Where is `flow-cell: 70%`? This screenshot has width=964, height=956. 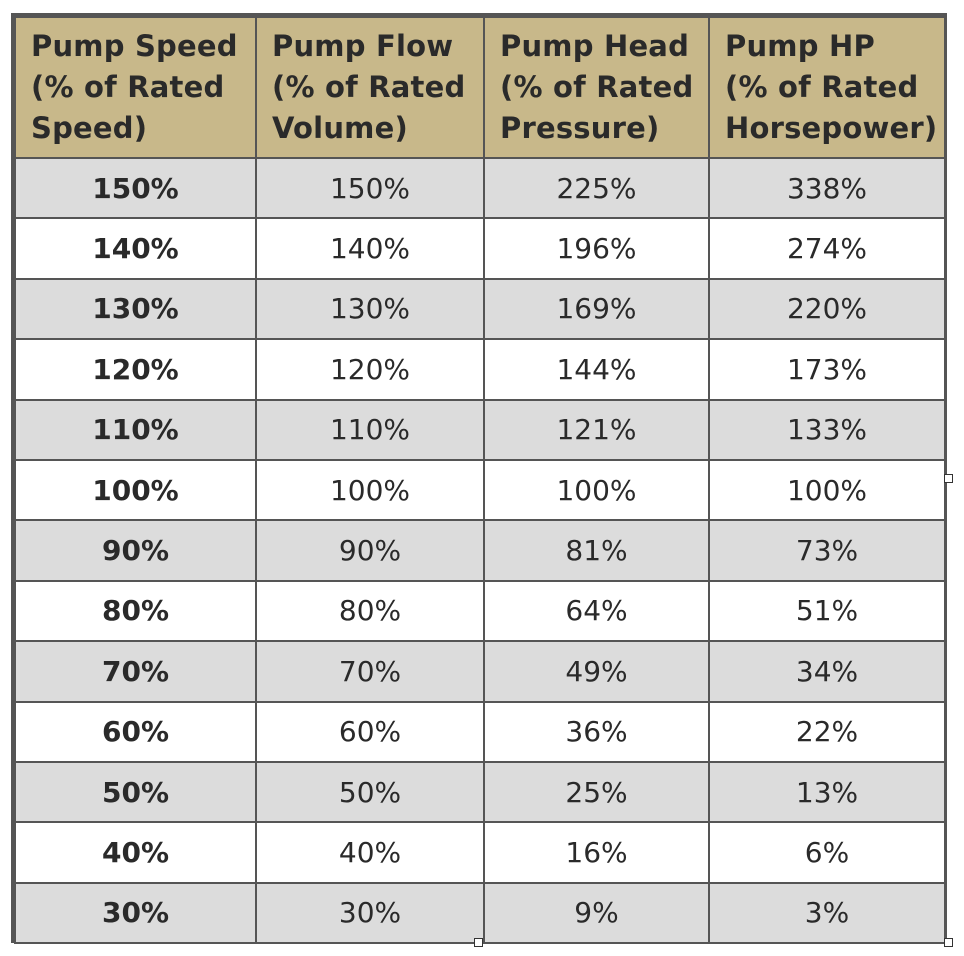 flow-cell: 70% is located at coordinates (370, 671).